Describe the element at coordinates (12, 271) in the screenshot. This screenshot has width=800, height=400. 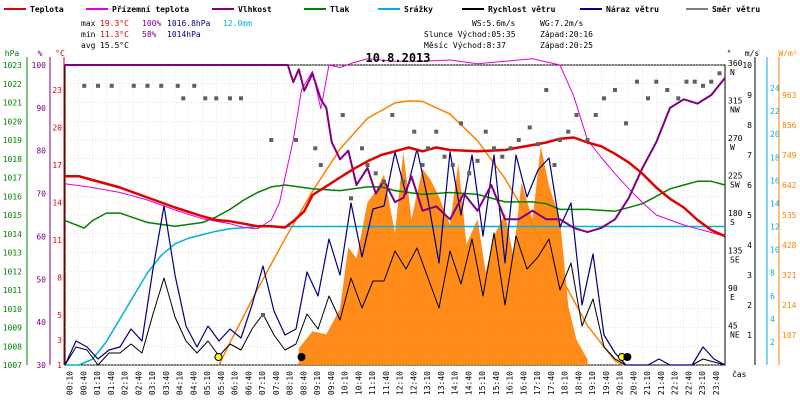
I see `pressure-tick-label: 1012` at that location.